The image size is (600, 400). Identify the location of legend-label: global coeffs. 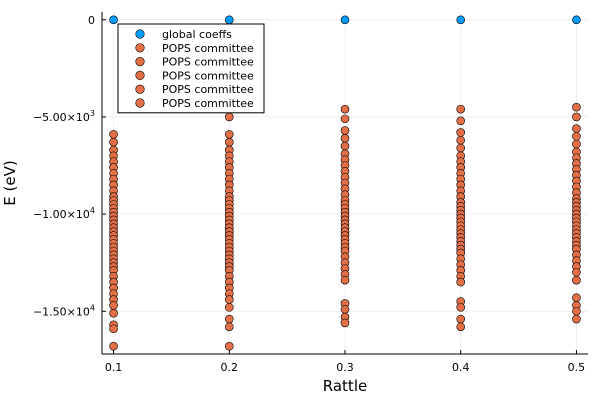
(197, 34).